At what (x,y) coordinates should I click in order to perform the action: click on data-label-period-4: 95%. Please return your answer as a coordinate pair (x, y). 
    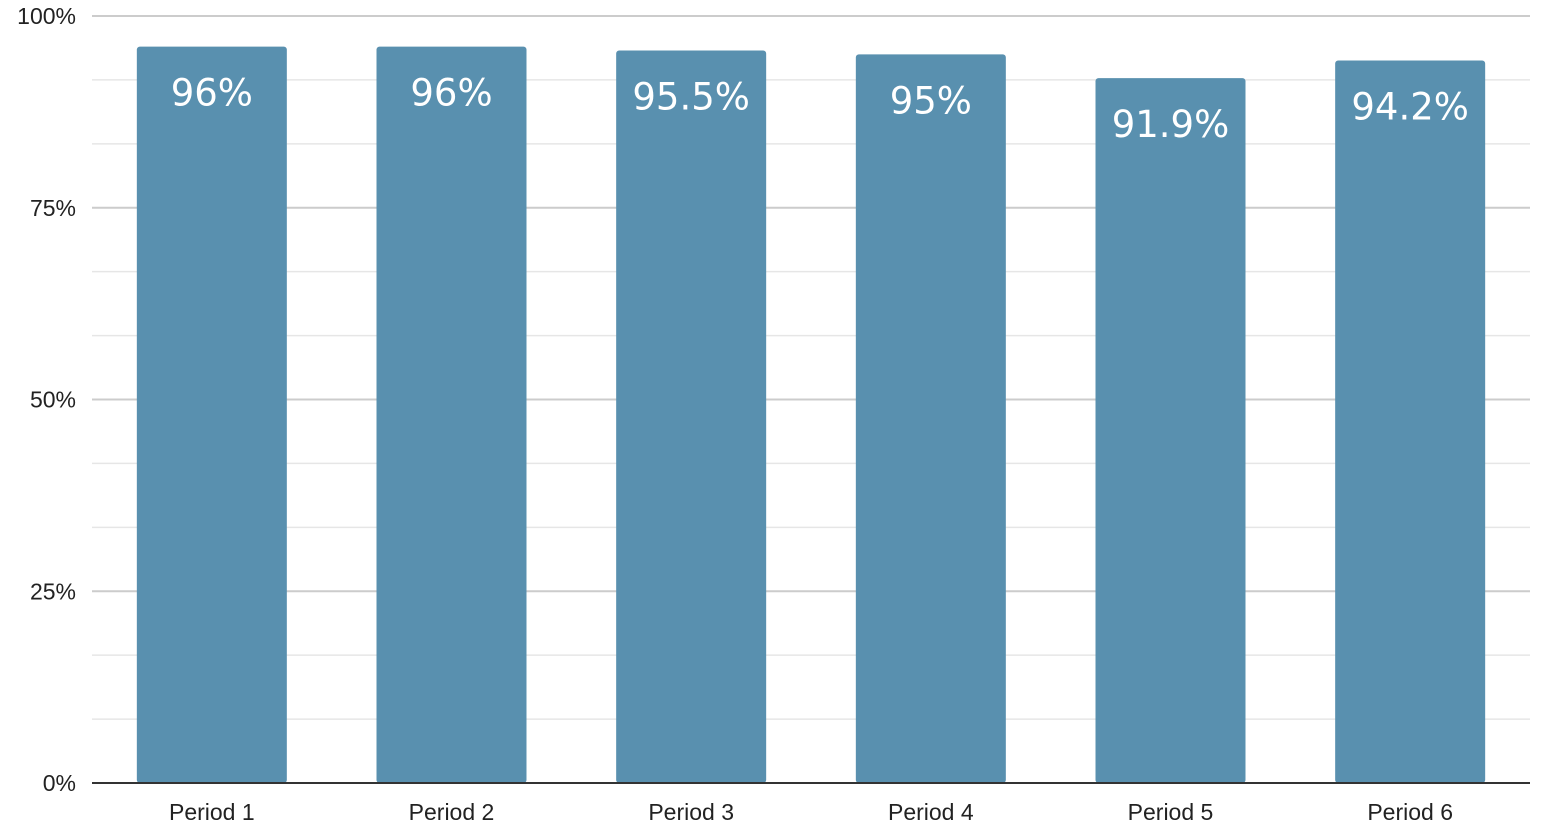
    Looking at the image, I should click on (931, 100).